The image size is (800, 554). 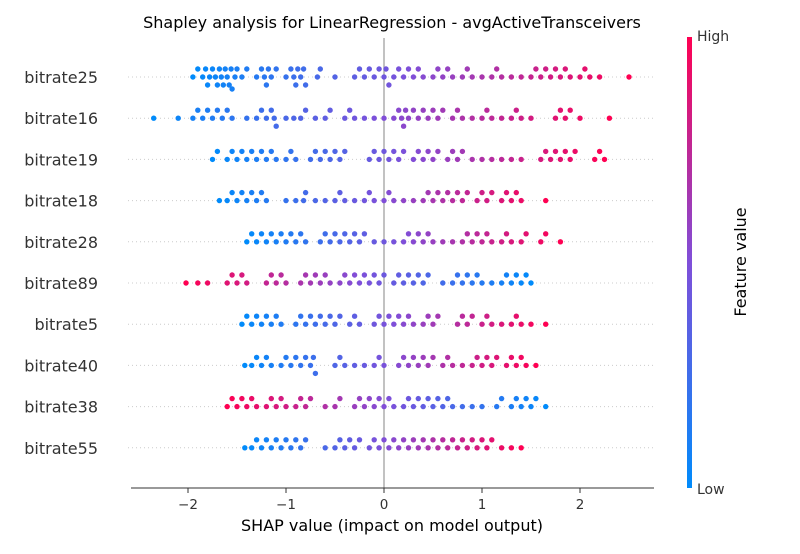 I want to click on x-tick-label: 1, so click(x=482, y=505).